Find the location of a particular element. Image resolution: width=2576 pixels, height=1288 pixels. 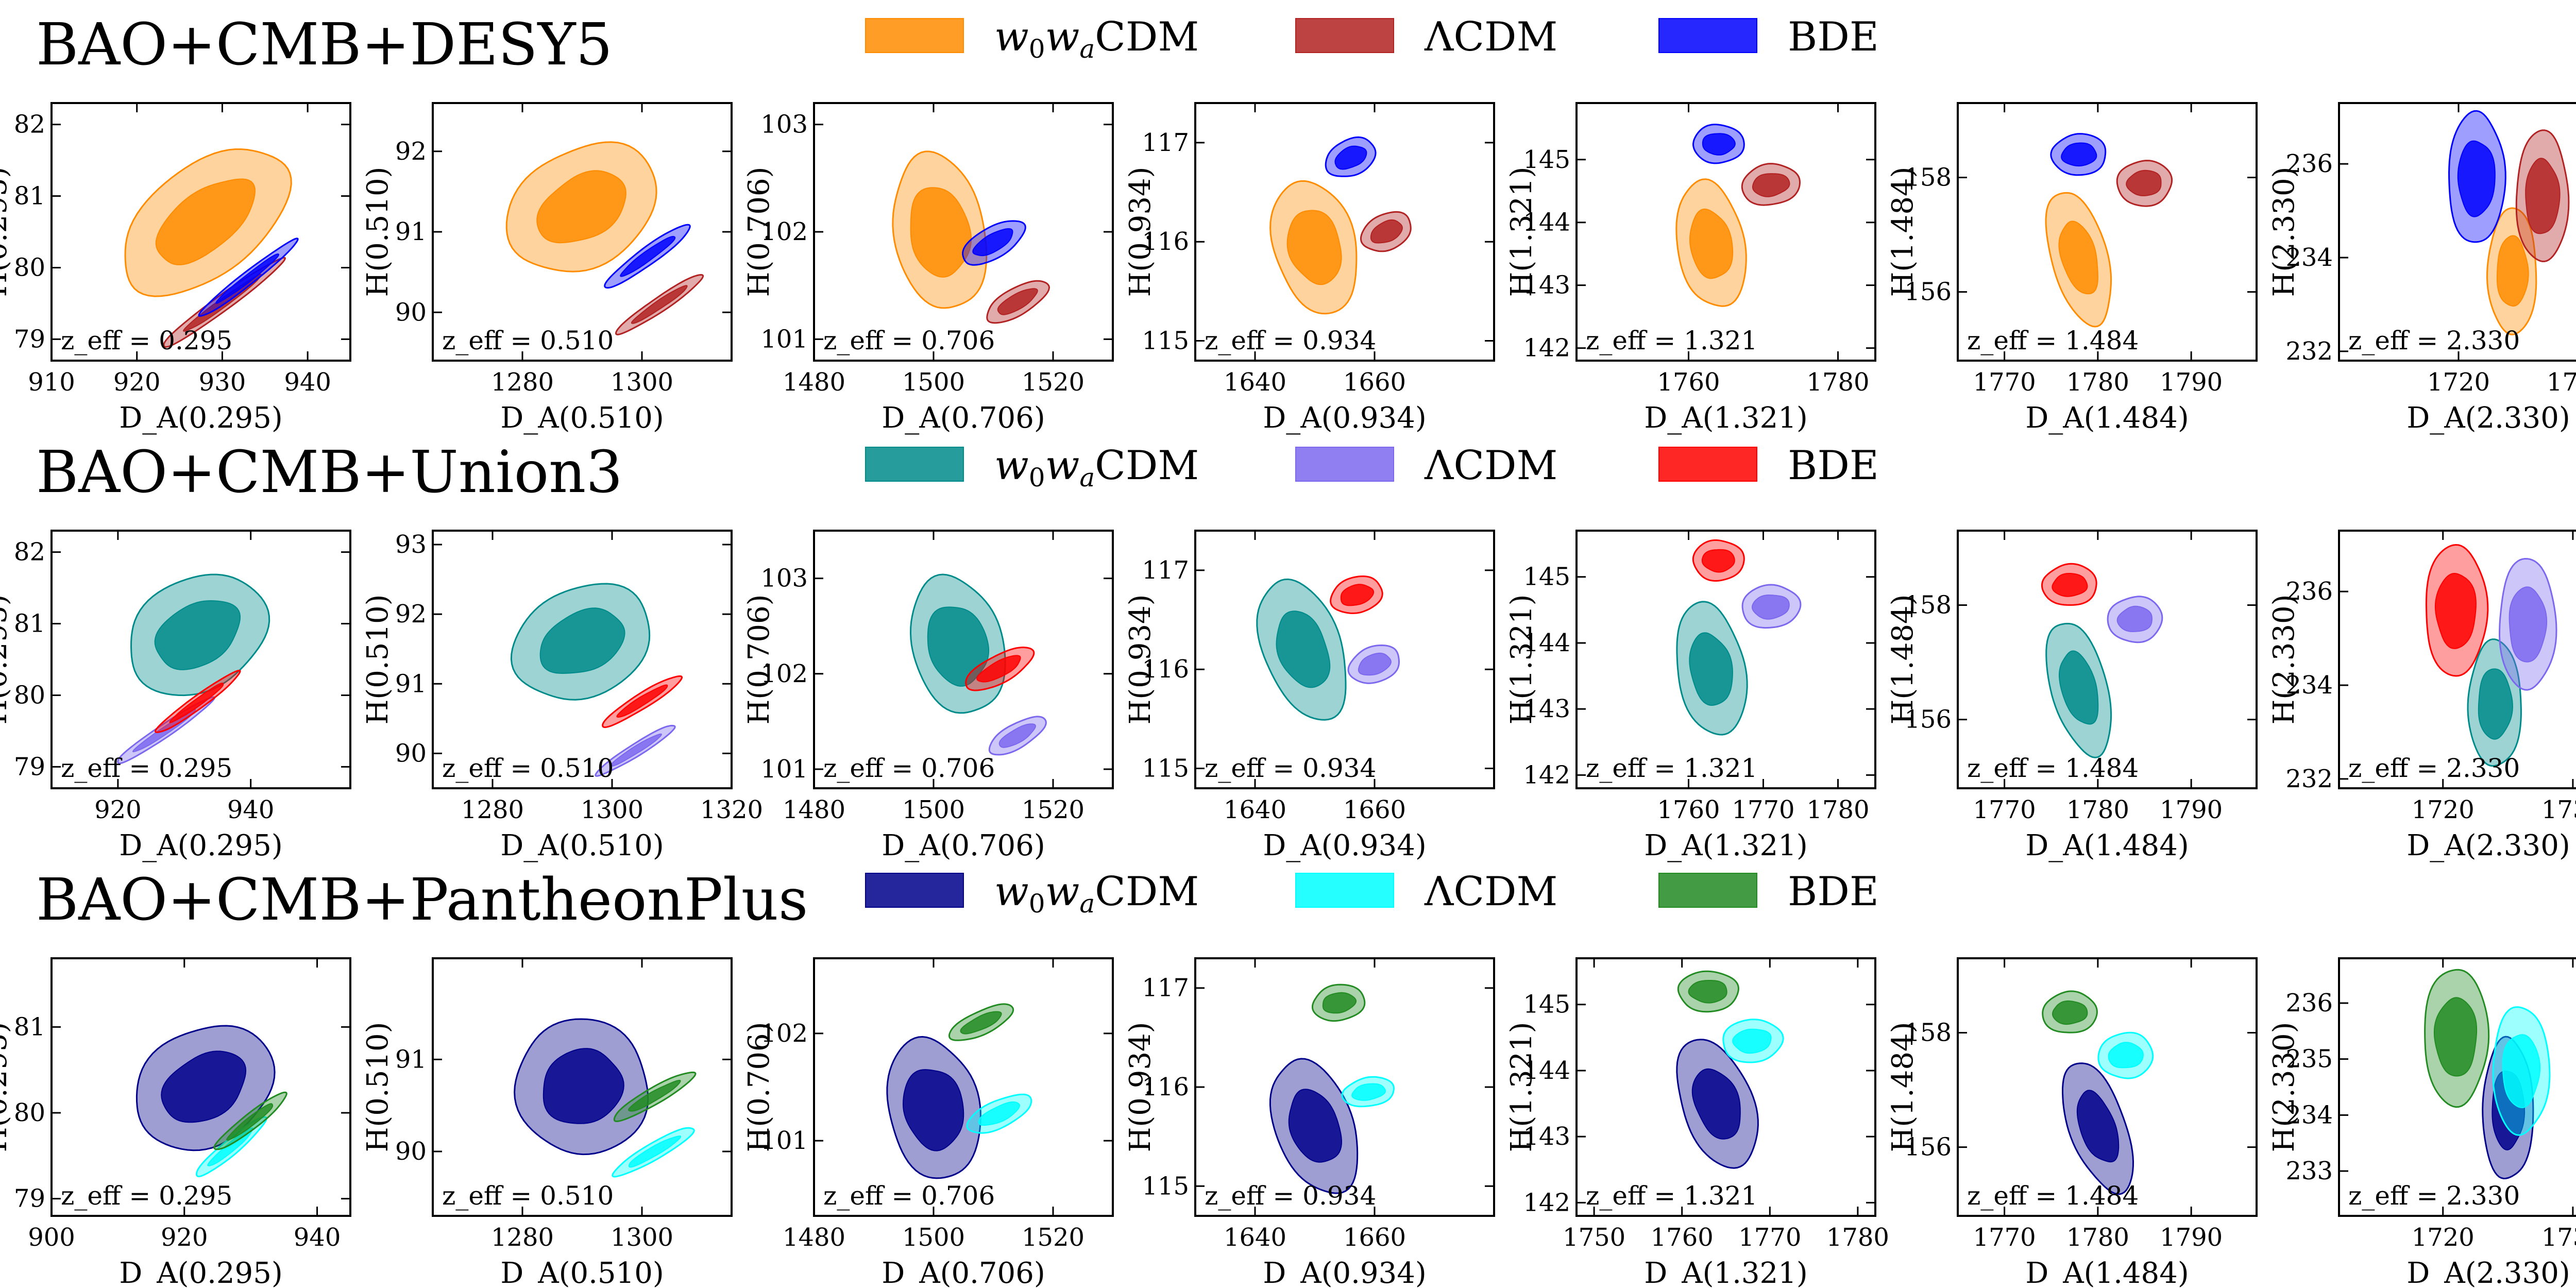

y-tick-label: 143 is located at coordinates (1546, 1136).